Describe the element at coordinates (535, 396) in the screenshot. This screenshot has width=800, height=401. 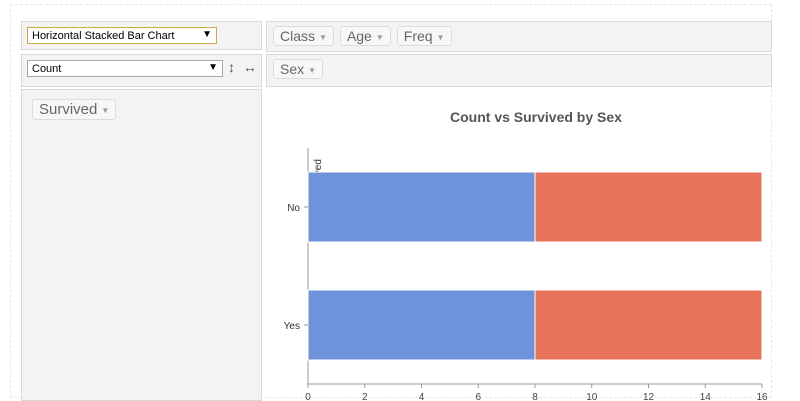
I see `x-tick-label: 8` at that location.